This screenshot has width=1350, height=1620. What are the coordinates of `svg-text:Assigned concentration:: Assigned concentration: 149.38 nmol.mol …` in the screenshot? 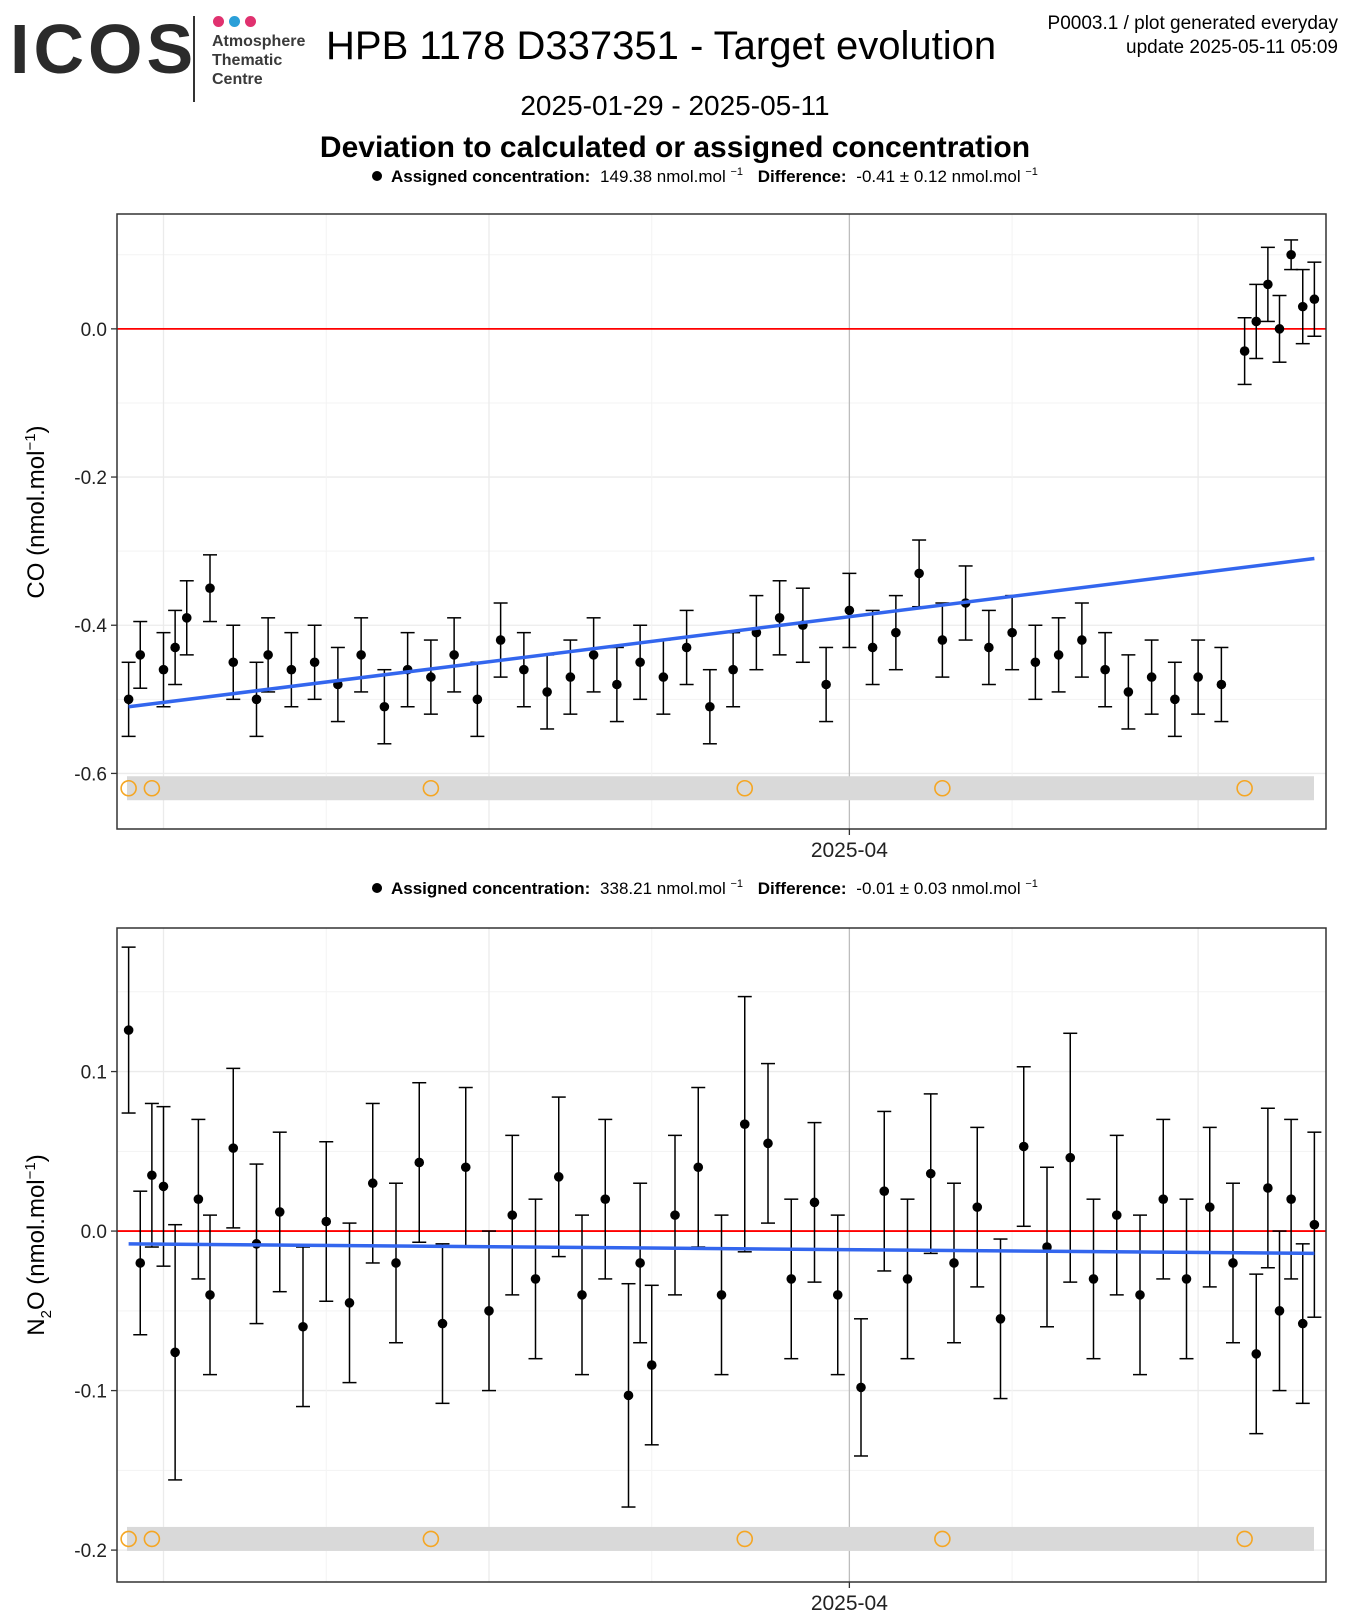 It's located at (714, 173).